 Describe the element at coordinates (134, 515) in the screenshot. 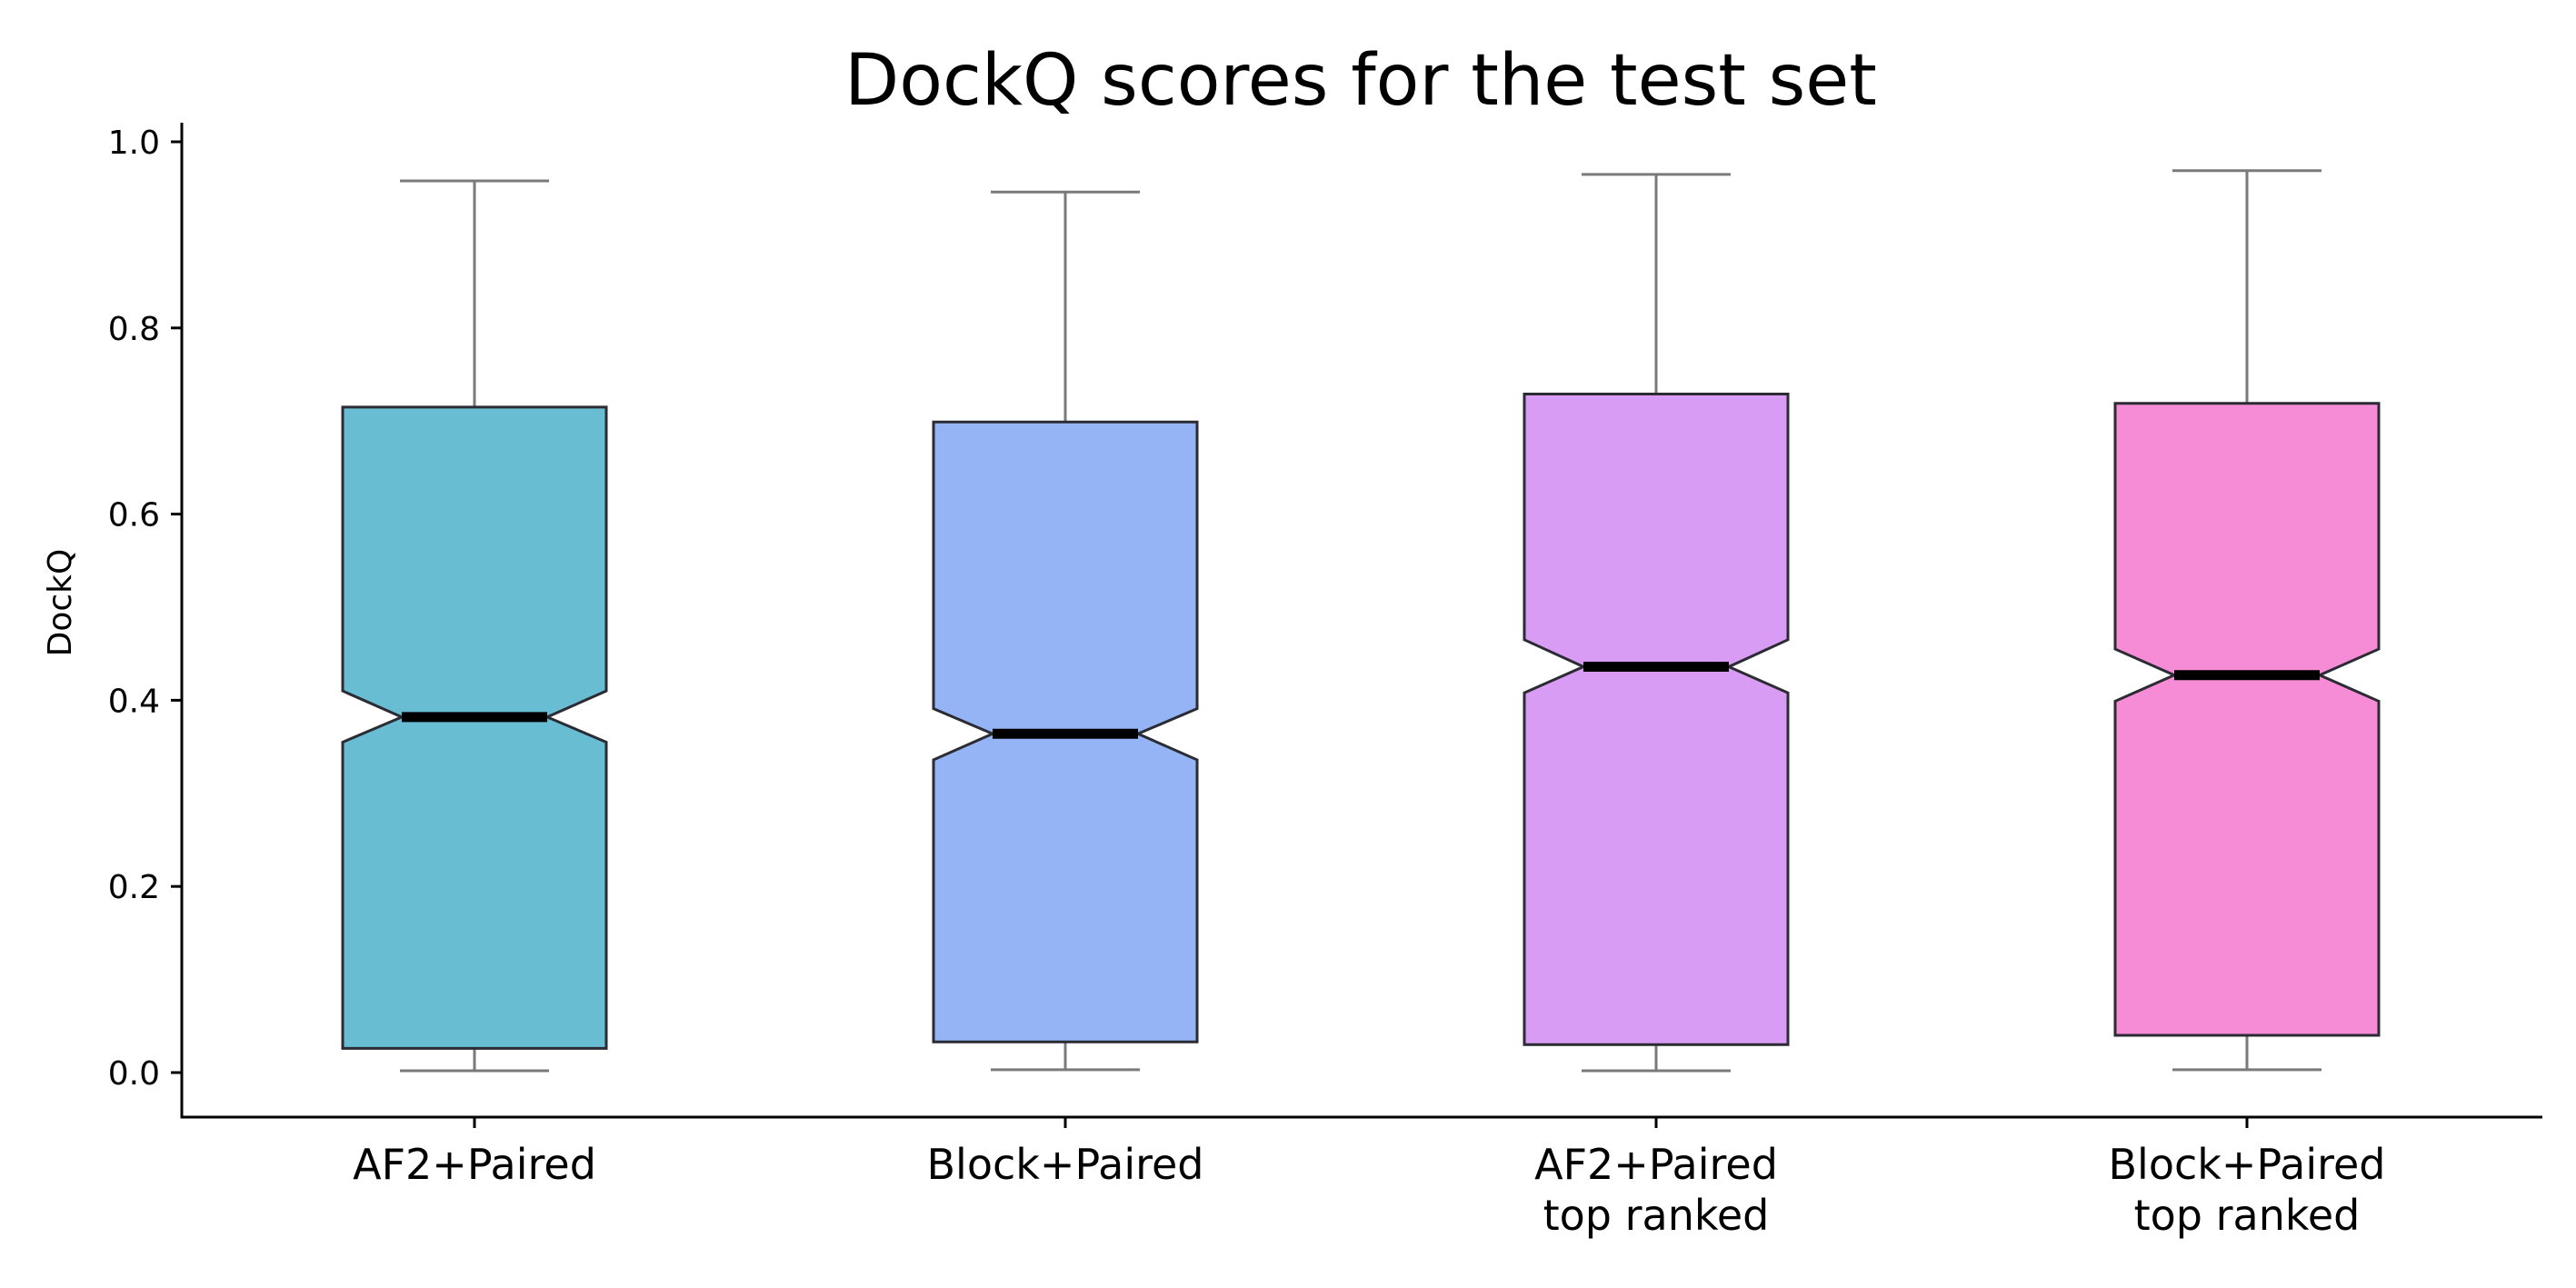

I see `y-tick-label: 0.6` at that location.